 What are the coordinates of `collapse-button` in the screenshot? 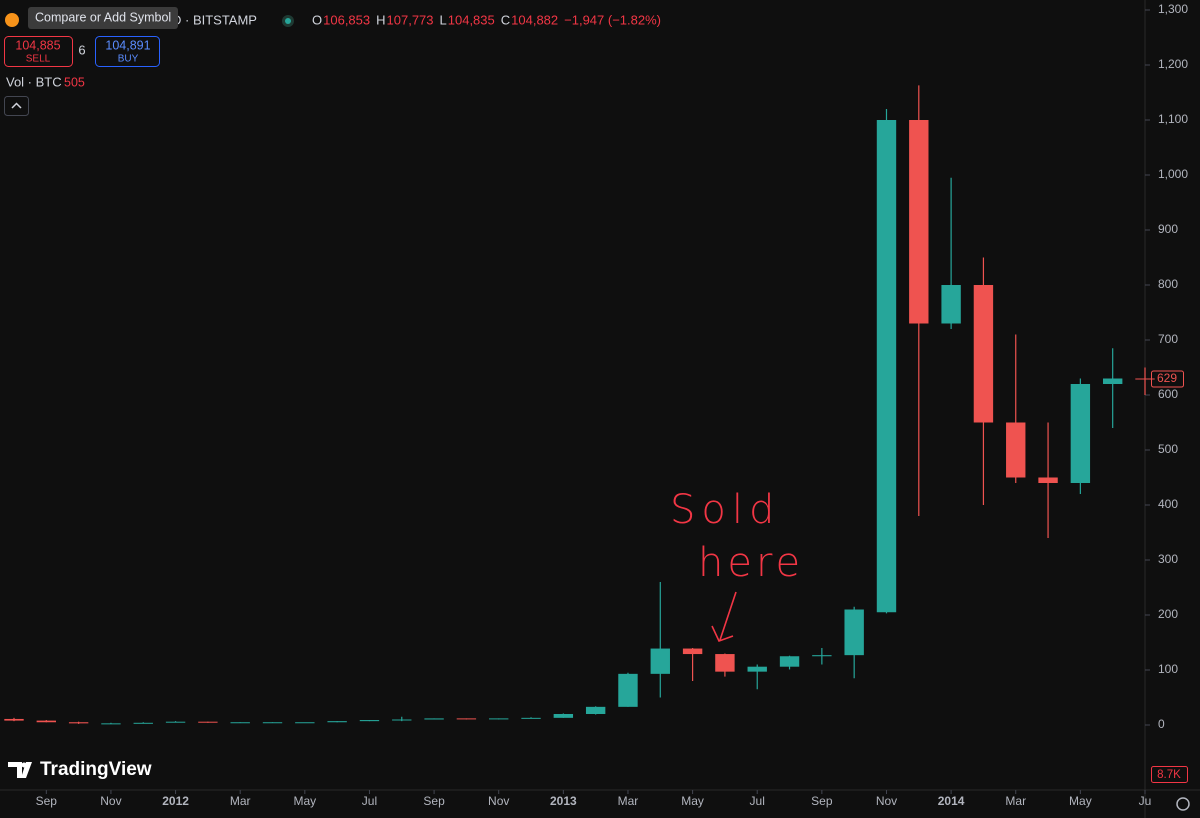 It's located at (16, 106).